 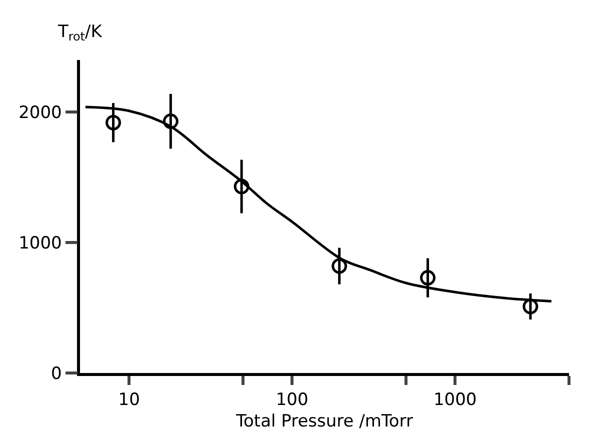 What do you see at coordinates (40, 244) in the screenshot?
I see `y-tick-label: 1000` at bounding box center [40, 244].